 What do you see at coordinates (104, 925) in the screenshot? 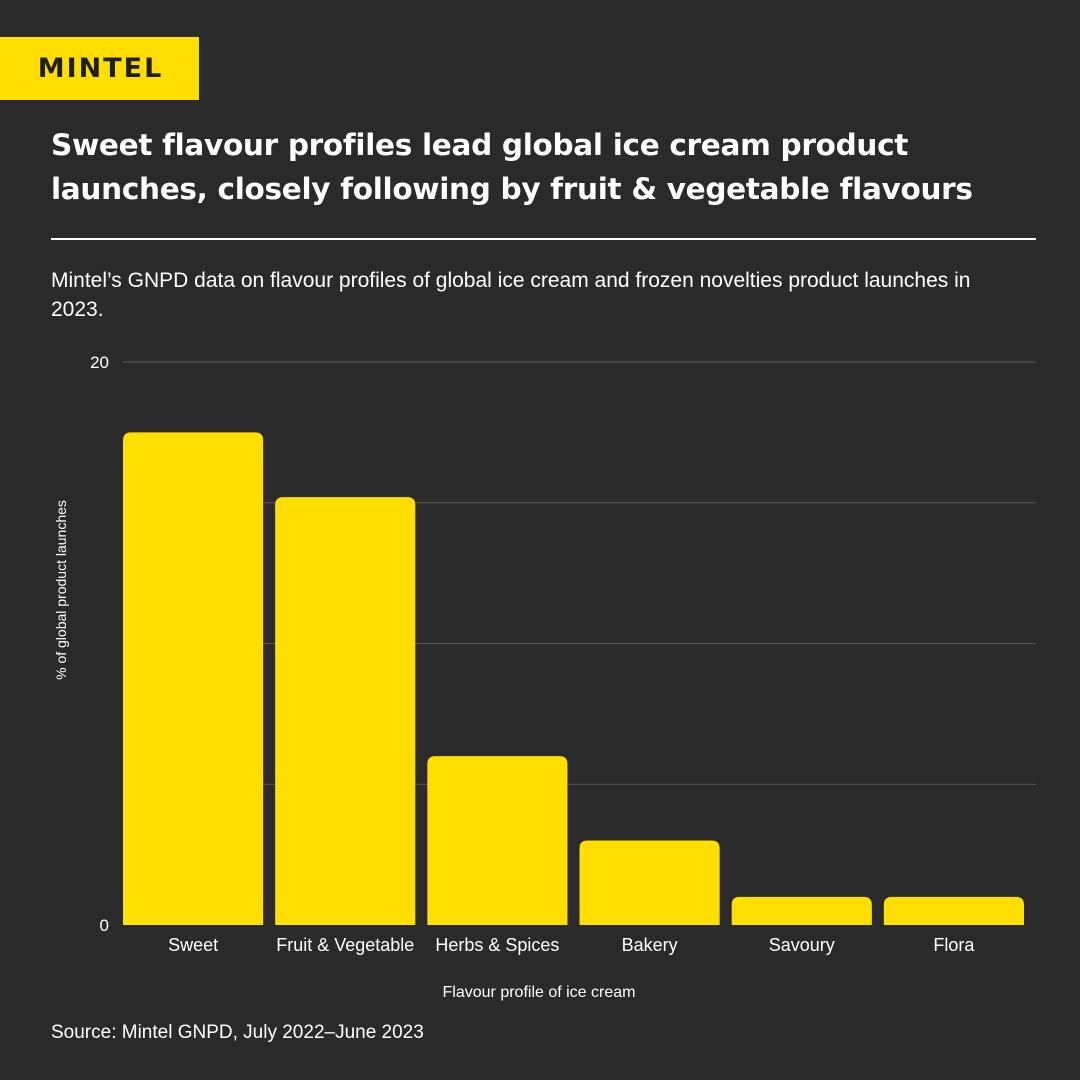
I see `y-tick-label: 0` at bounding box center [104, 925].